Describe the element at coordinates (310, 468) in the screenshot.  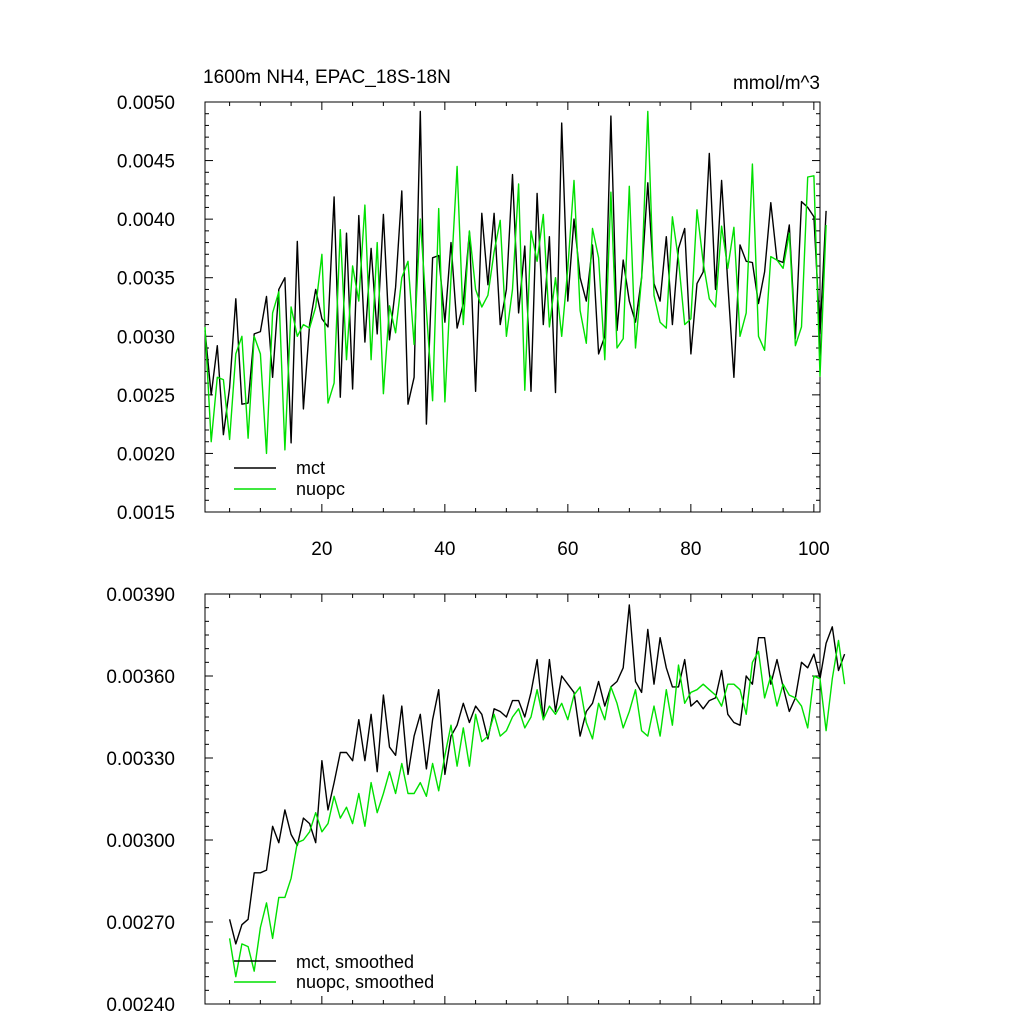
I see `legend-mct-label: mct` at that location.